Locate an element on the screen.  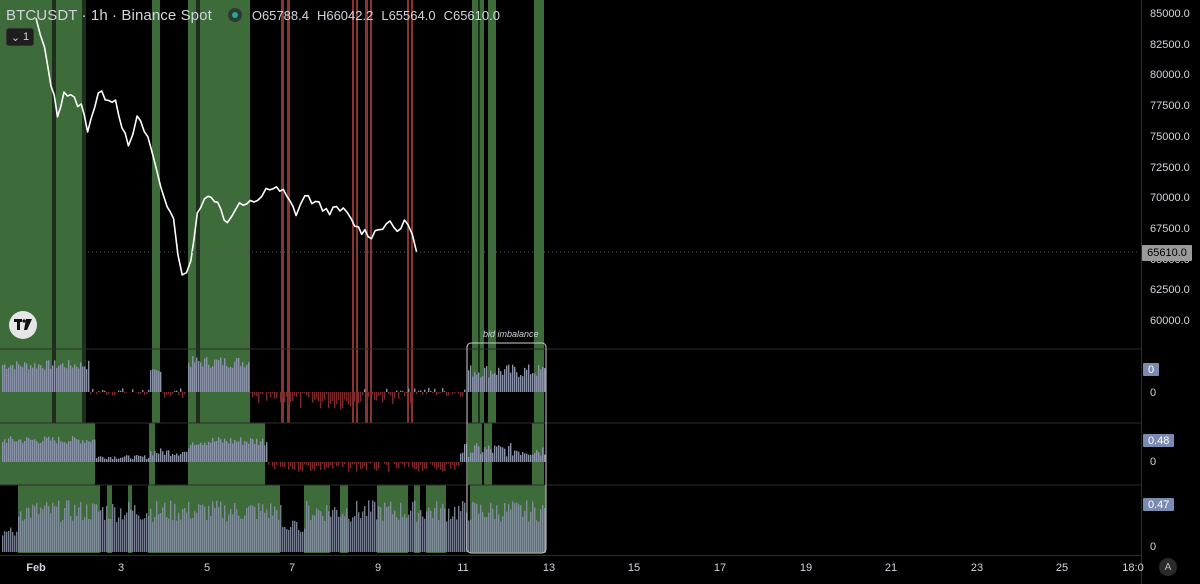
time-tick-label: 13 is located at coordinates (549, 568).